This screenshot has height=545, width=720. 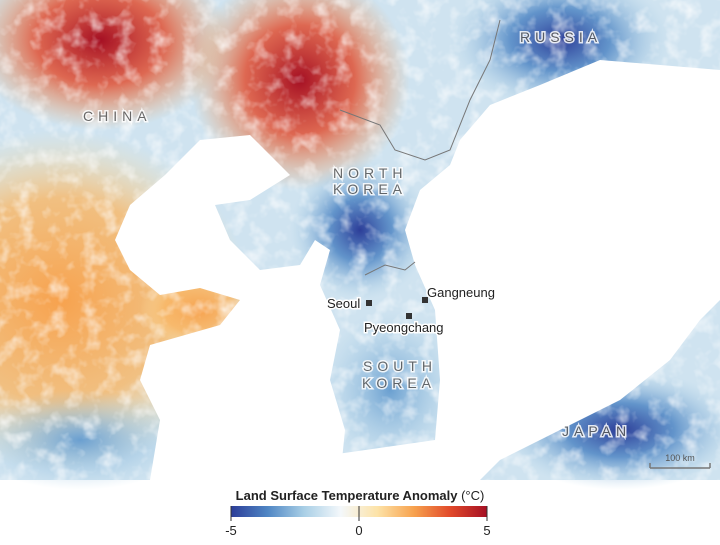 What do you see at coordinates (461, 292) in the screenshot?
I see `city-label: Gangneung` at bounding box center [461, 292].